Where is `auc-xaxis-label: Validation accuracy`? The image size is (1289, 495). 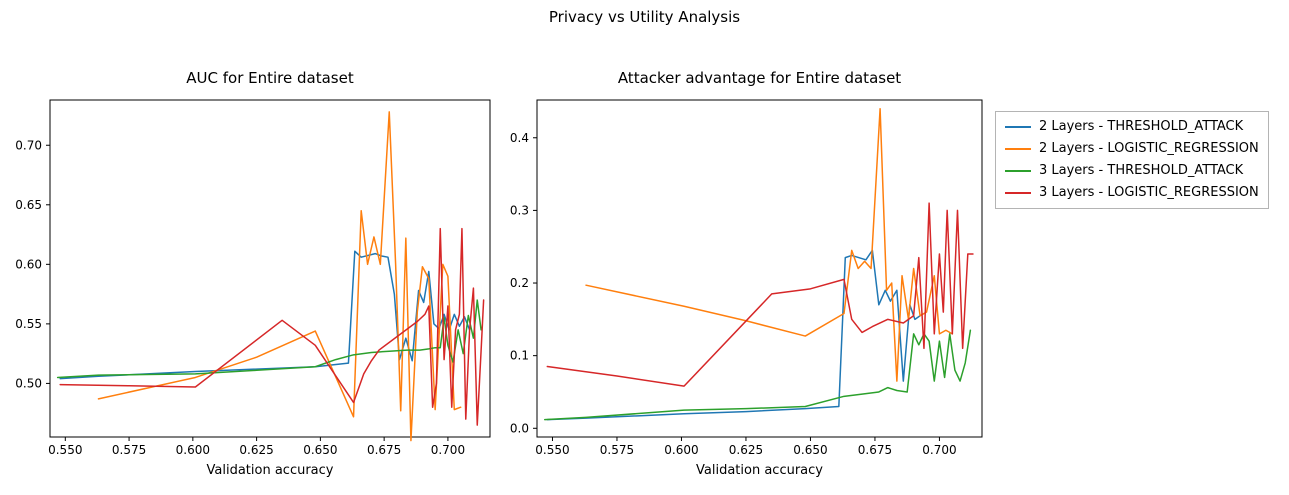
auc-xaxis-label: Validation accuracy is located at coordinates (270, 470).